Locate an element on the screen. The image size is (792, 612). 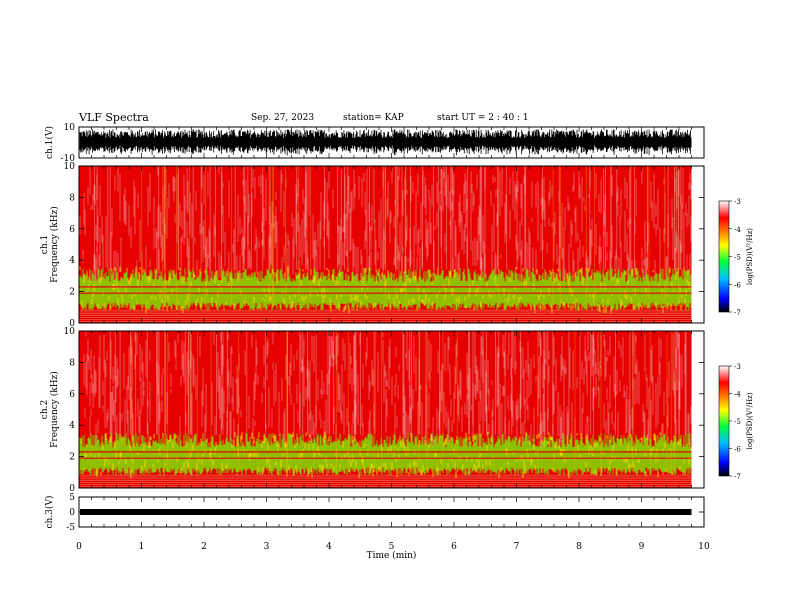
x-tick-label: 10 is located at coordinates (704, 547).